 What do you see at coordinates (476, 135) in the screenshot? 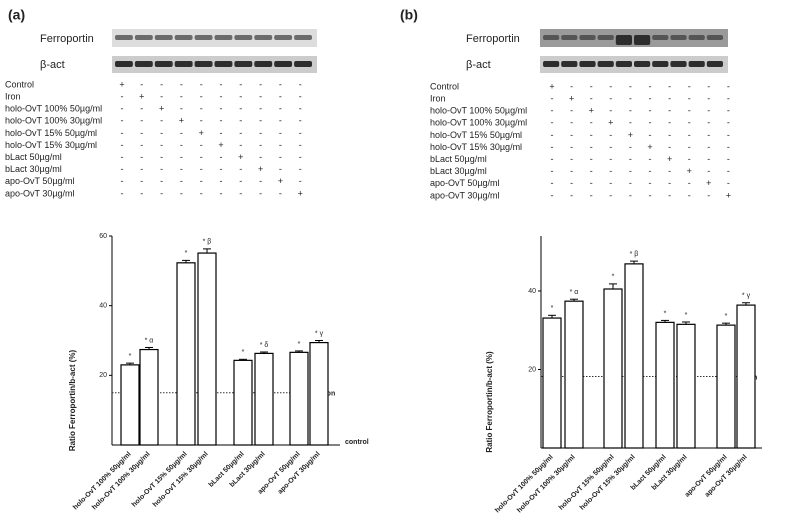
I see `treatment-label: holo-OvT 15% 50µg/ml` at bounding box center [476, 135].